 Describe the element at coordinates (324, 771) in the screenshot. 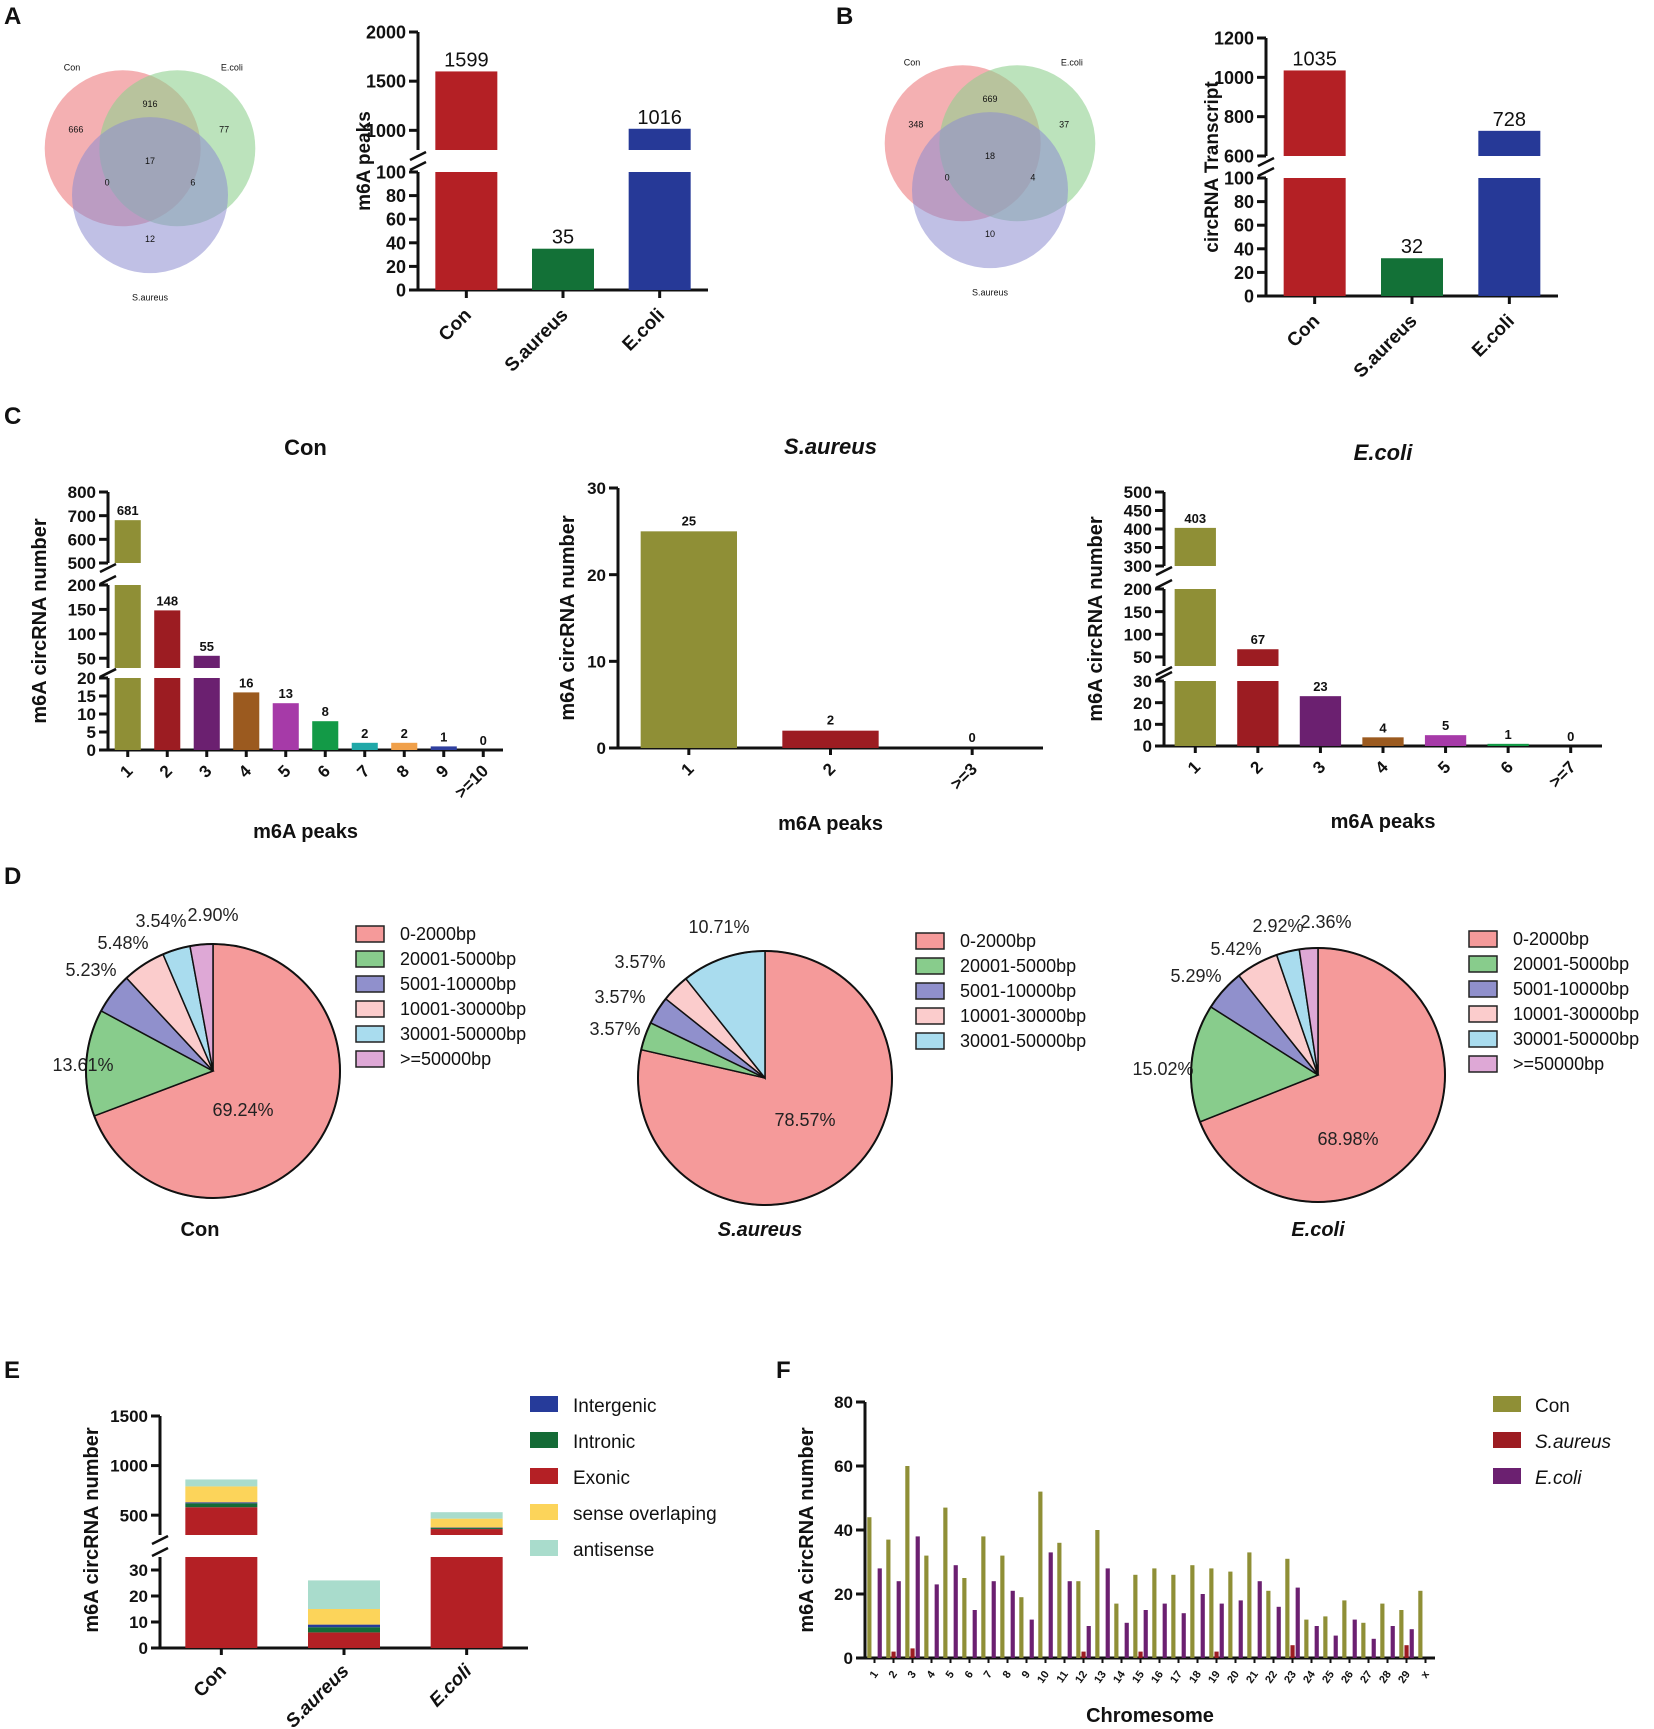

I see `x-tick-label: 6` at that location.